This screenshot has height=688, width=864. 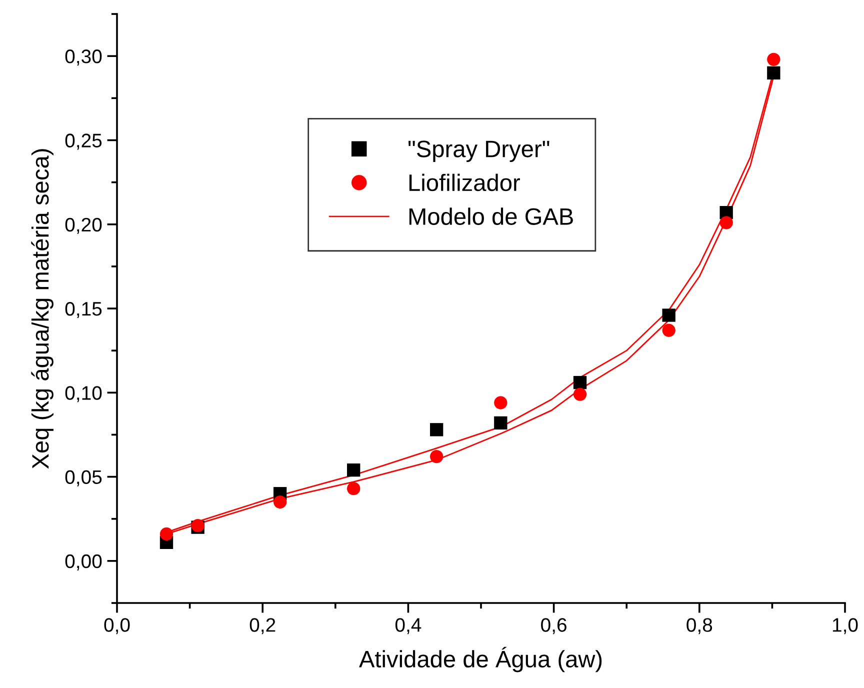 I want to click on x-tick-label: 0,2, so click(x=263, y=626).